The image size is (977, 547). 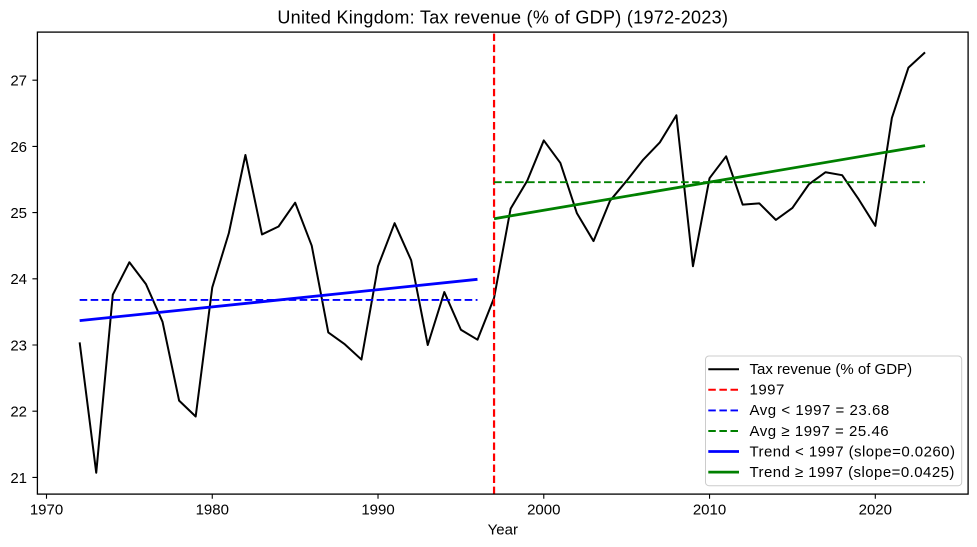 What do you see at coordinates (18, 147) in the screenshot?
I see `svg-text: 26` at bounding box center [18, 147].